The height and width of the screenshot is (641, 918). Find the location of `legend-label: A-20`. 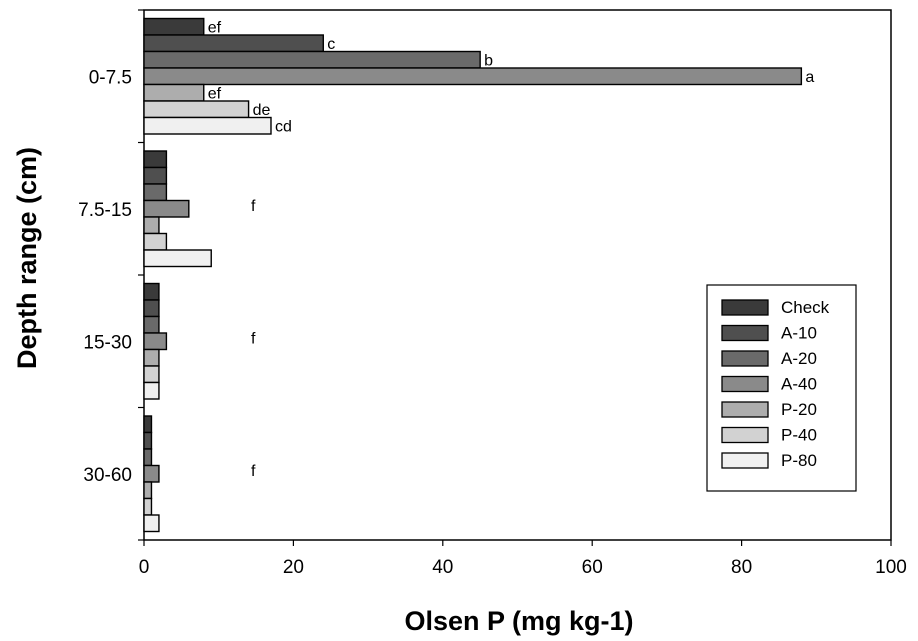

legend-label: A-20 is located at coordinates (799, 358).